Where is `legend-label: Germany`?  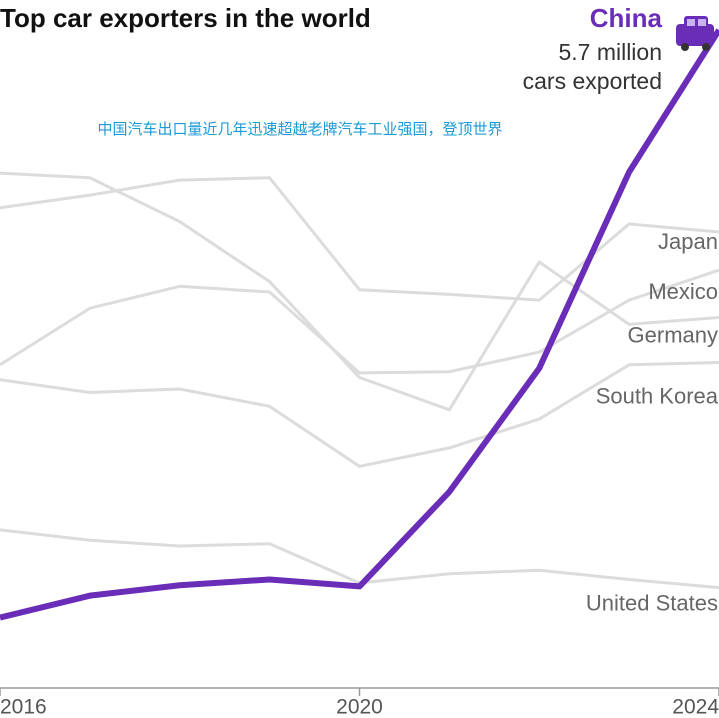 legend-label: Germany is located at coordinates (673, 334).